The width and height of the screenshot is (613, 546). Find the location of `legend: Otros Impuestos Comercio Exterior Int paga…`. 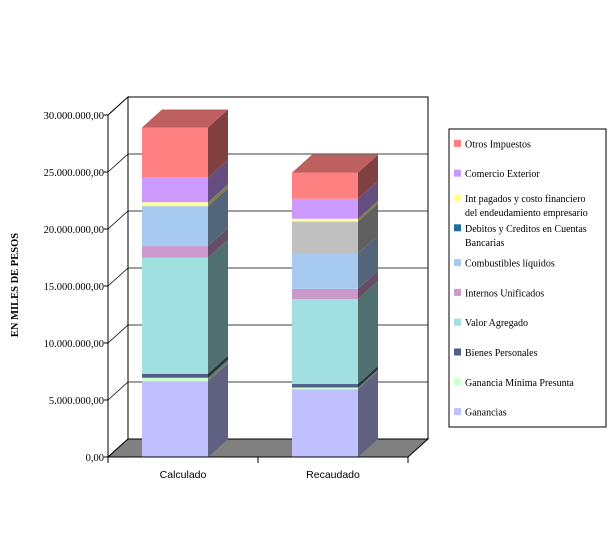

legend: Otros Impuestos Comercio Exterior Int paga… is located at coordinates (527, 278).